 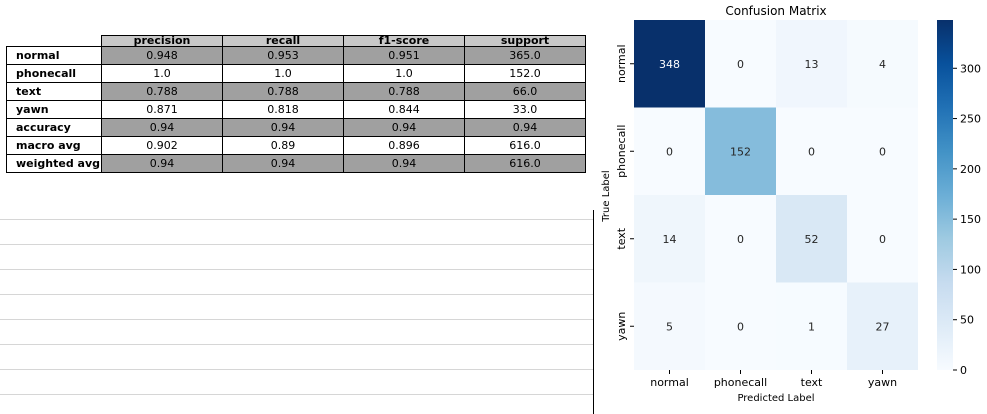 I want to click on report-column-header: support, so click(x=525, y=41).